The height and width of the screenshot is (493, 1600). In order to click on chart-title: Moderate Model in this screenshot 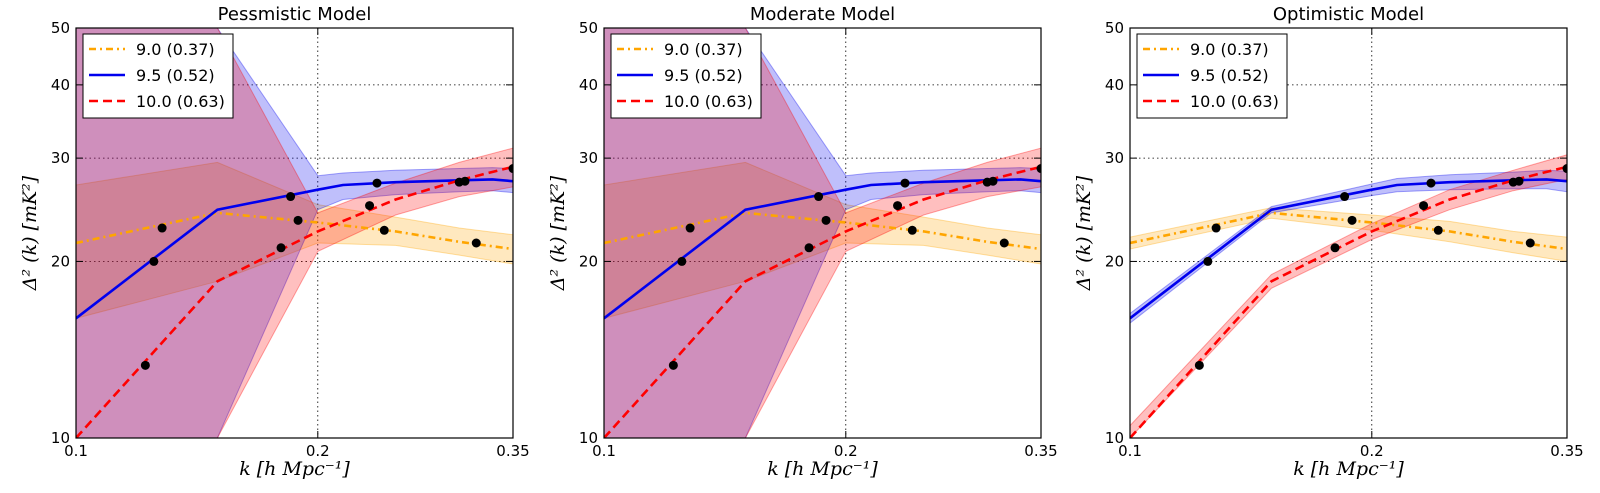, I will do `click(822, 14)`.